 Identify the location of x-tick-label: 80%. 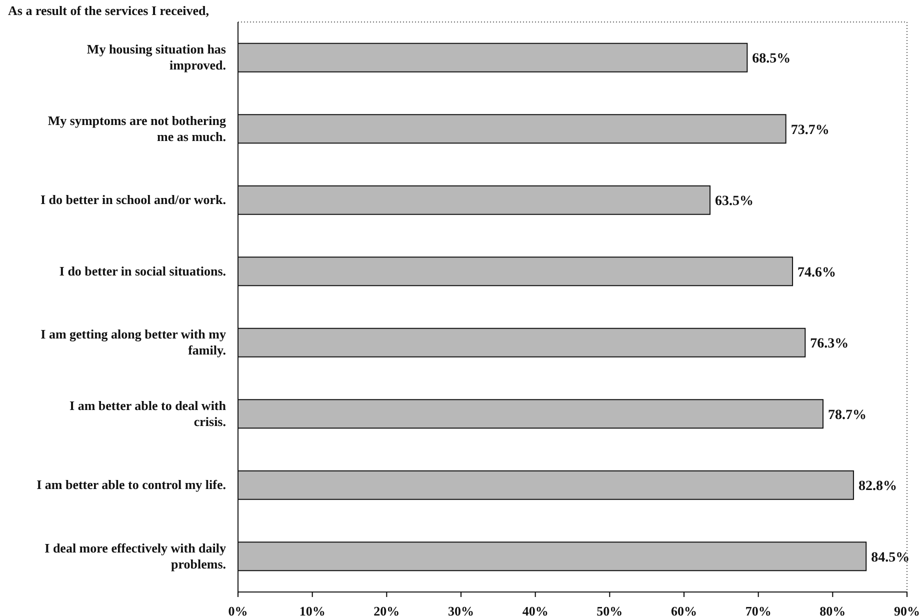
(833, 610).